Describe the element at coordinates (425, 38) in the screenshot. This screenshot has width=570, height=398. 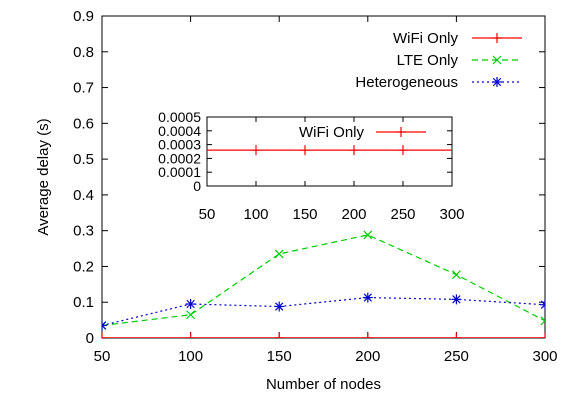
I see `legend-label: WiFi Only` at that location.